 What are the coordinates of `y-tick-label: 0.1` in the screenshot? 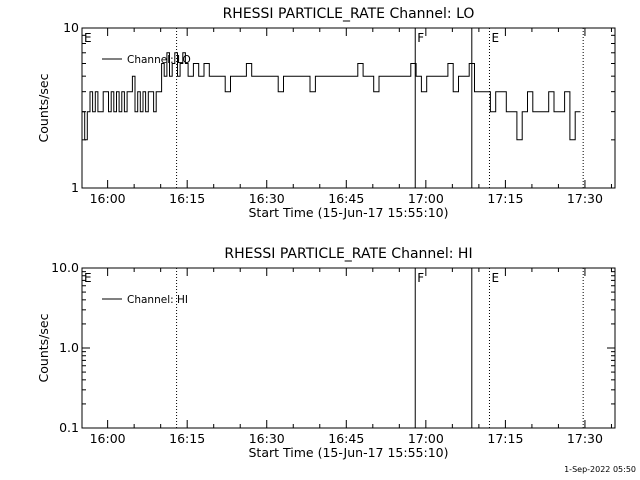 It's located at (69, 427).